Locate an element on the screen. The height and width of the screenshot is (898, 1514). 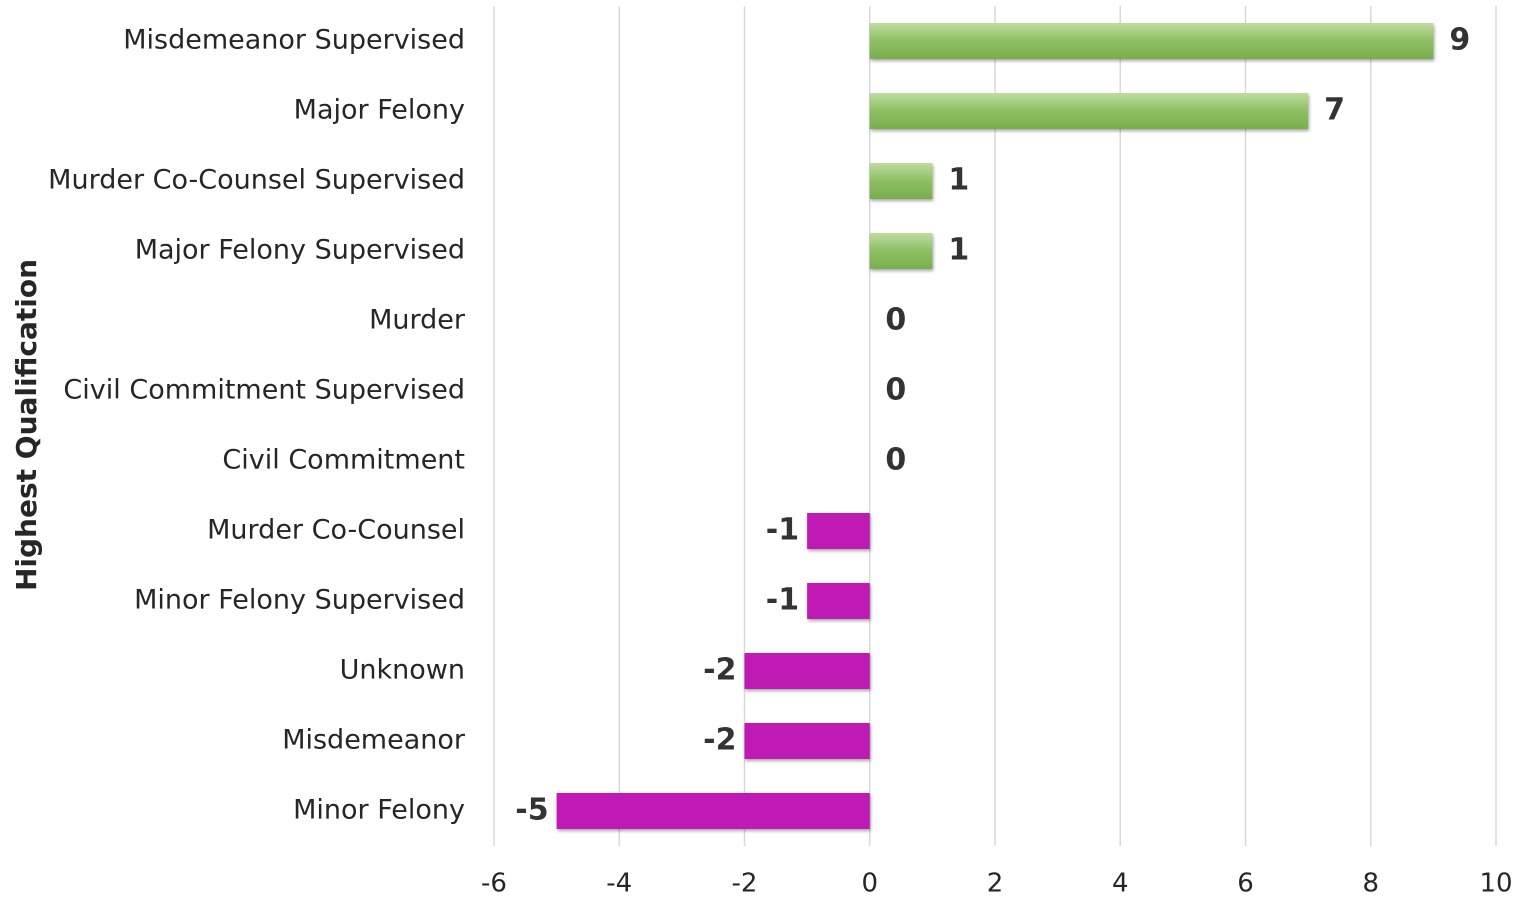
y-tick-label: Murder is located at coordinates (417, 320).